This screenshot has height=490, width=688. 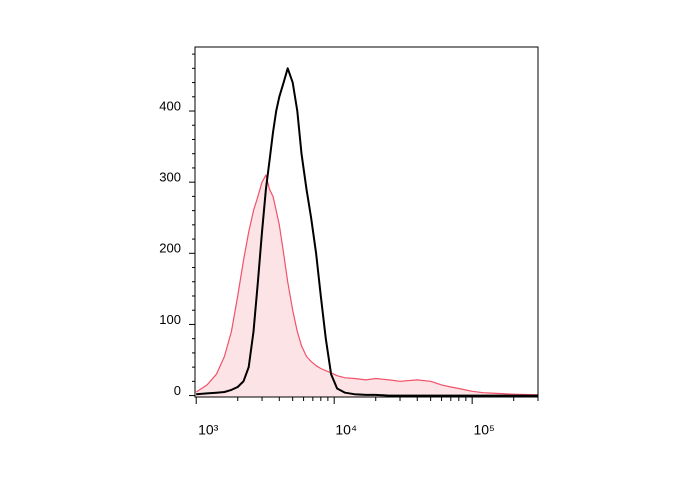 I want to click on y-tick-label: 300, so click(x=170, y=177).